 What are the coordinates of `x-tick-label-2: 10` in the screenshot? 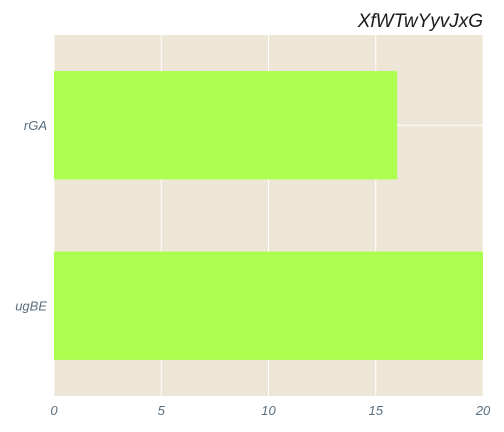 It's located at (268, 410).